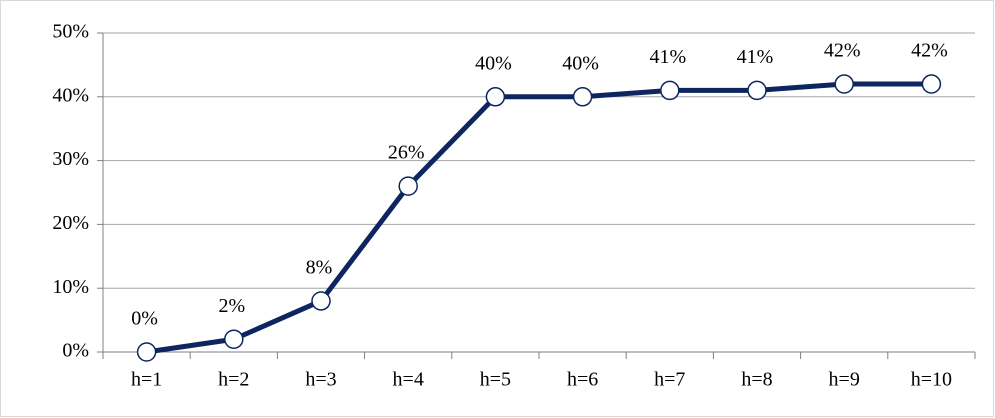 This screenshot has width=995, height=418. Describe the element at coordinates (931, 380) in the screenshot. I see `x-tick-label: h=10` at that location.